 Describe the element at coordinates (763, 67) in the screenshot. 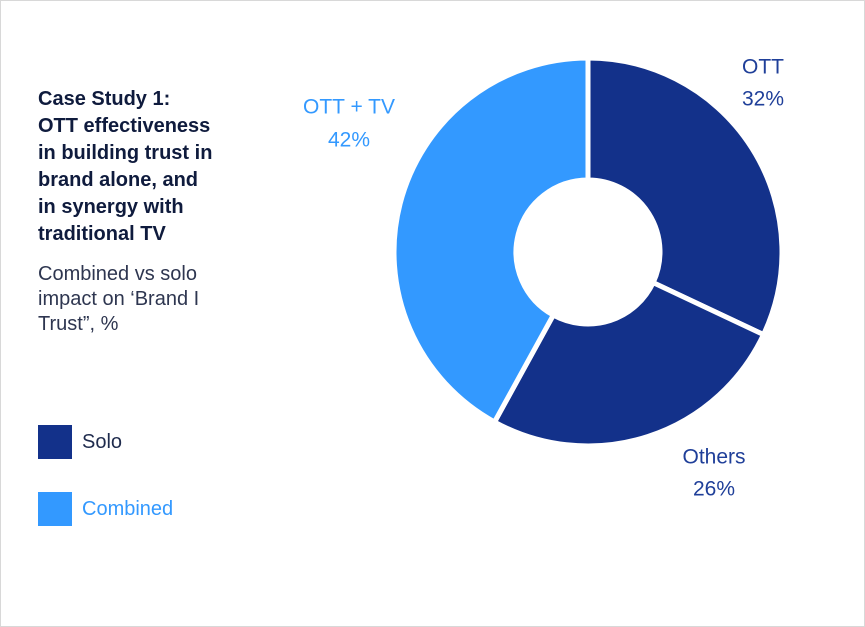

I see `slice-name-label: OTT` at that location.